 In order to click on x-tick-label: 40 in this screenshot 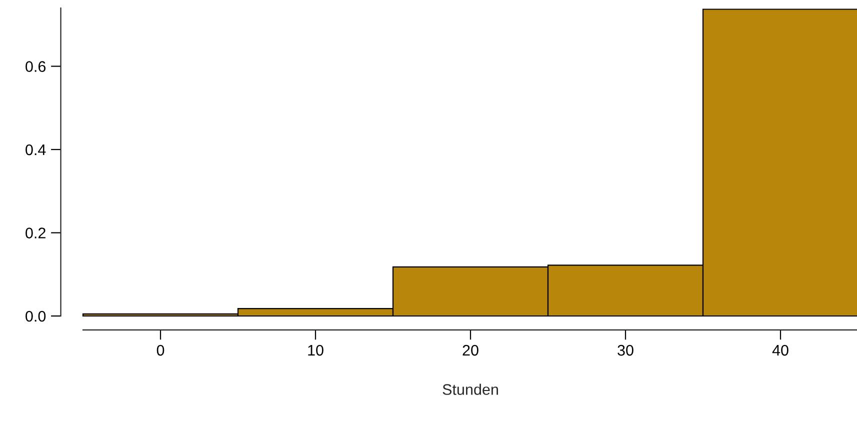, I will do `click(780, 350)`.